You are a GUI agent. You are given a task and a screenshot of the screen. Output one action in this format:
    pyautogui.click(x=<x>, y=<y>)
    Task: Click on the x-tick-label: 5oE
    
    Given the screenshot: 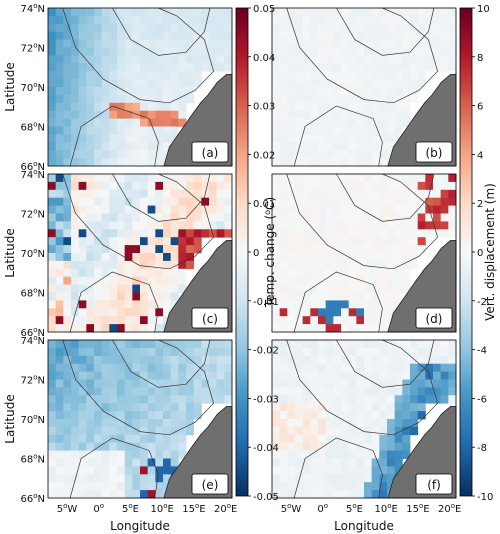 What is the action you would take?
    pyautogui.click(x=354, y=508)
    